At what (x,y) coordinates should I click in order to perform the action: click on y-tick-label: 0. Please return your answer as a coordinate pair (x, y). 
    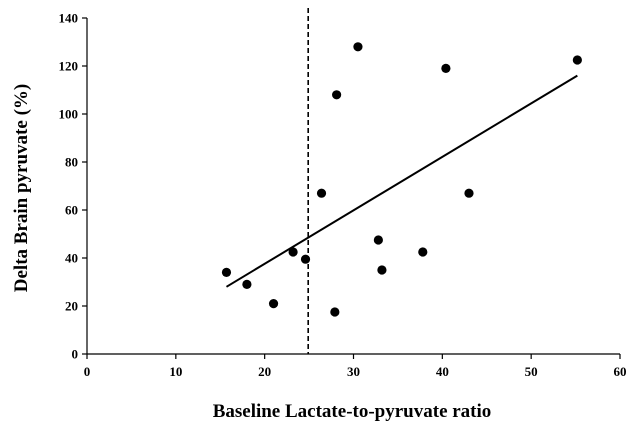
    Looking at the image, I should click on (75, 354).